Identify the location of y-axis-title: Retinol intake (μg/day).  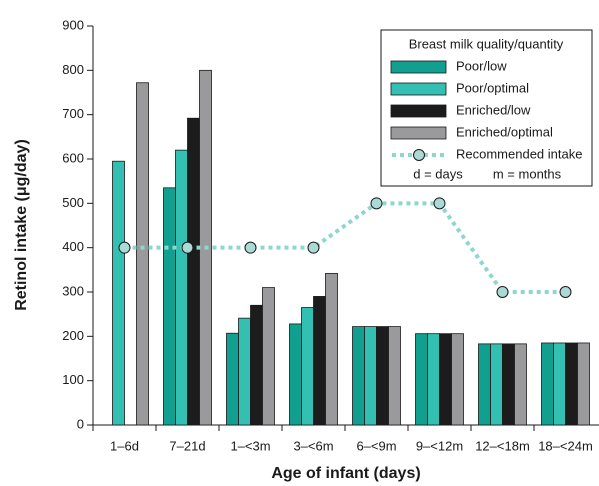
(21, 225).